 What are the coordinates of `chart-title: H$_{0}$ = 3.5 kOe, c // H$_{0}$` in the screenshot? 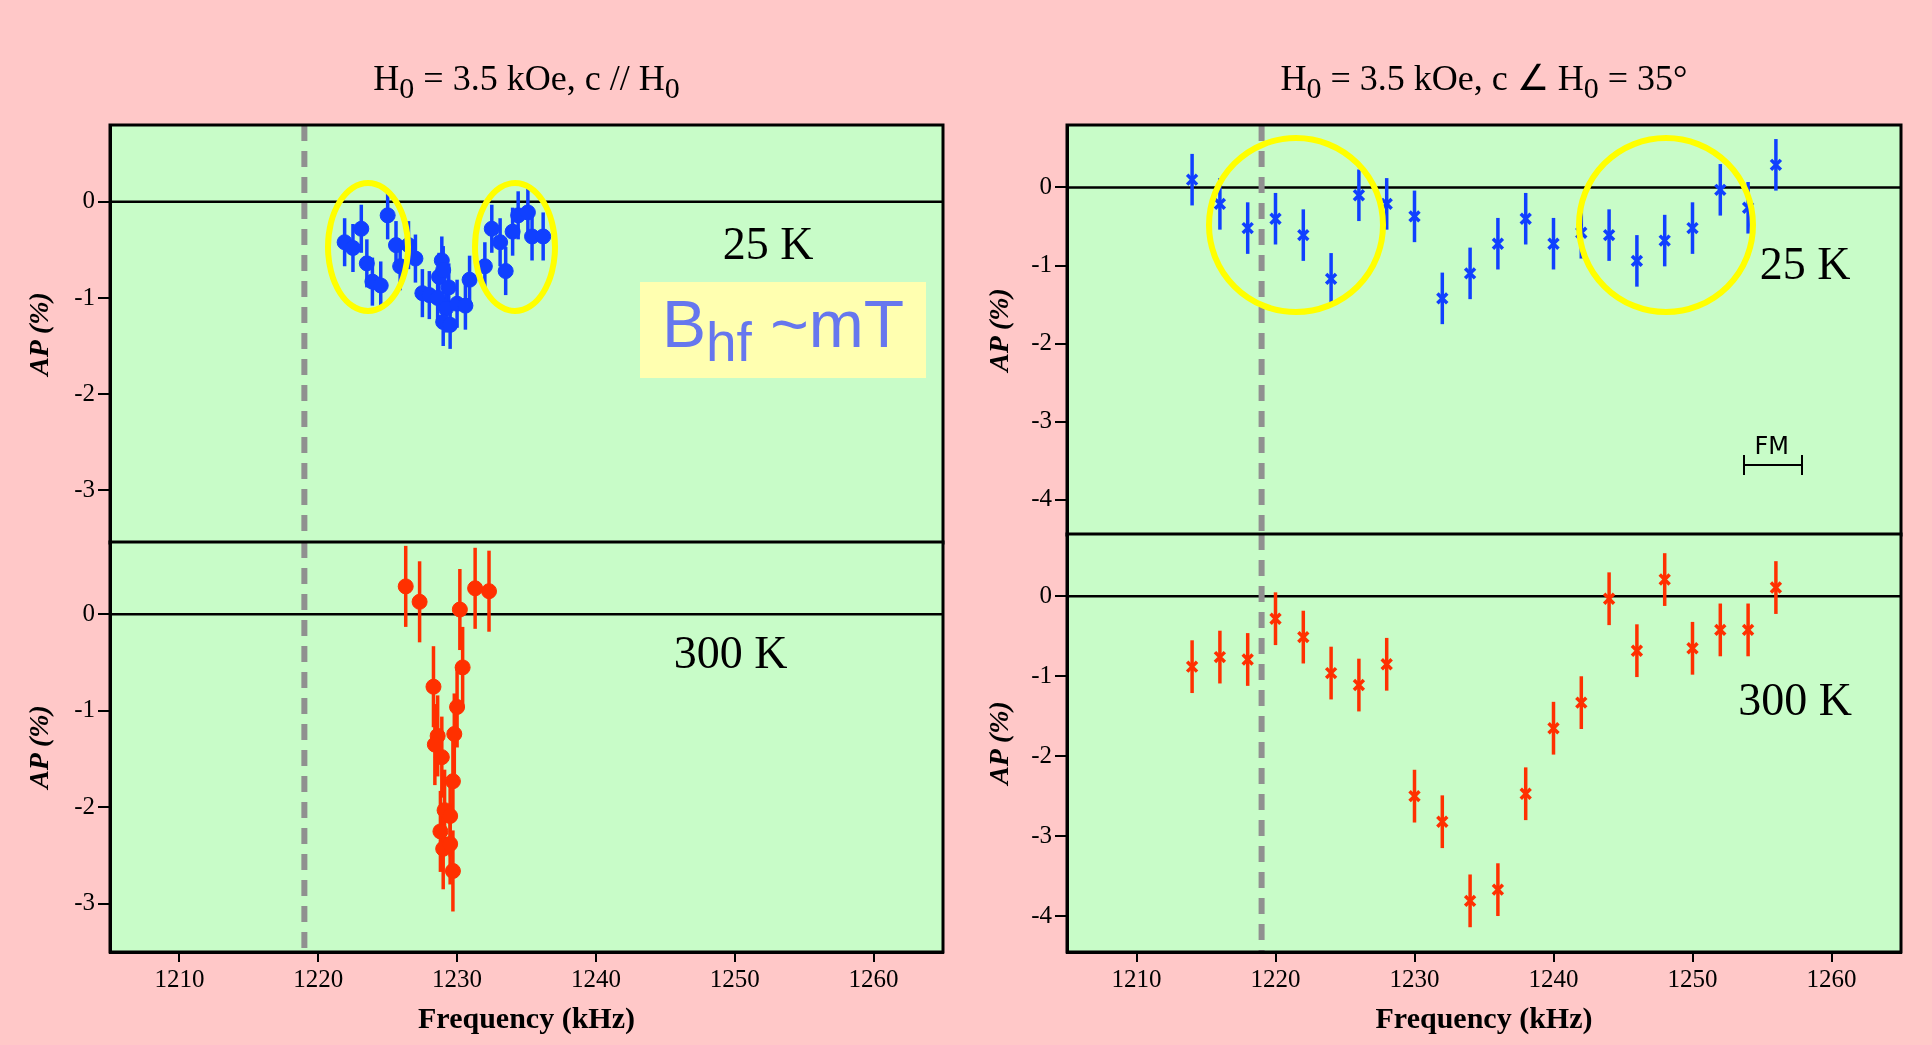 It's located at (526, 81).